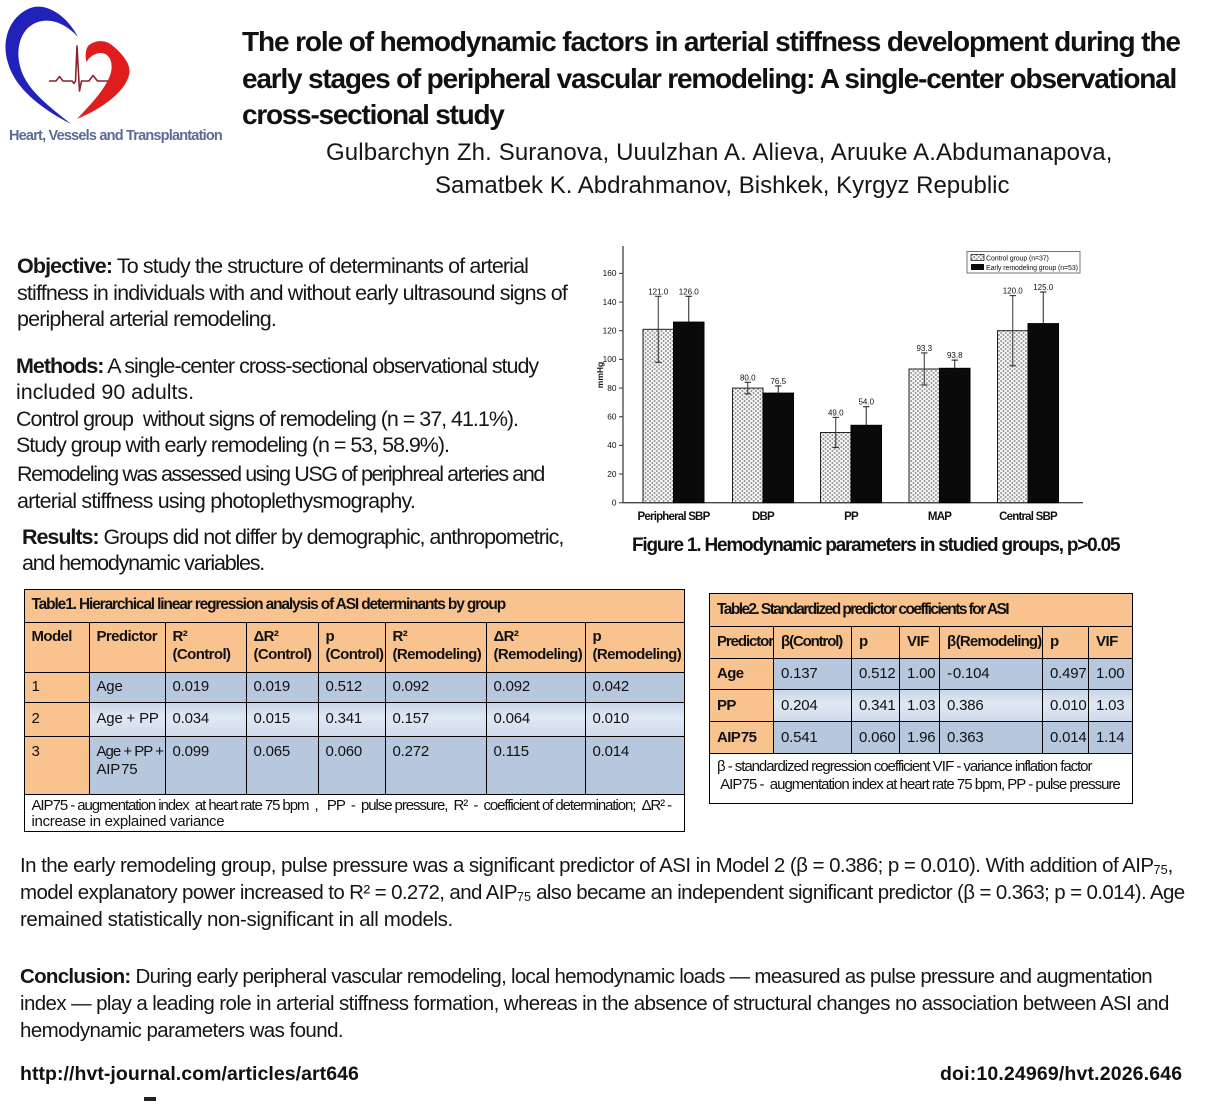  I want to click on svg-text: 100, so click(610, 359).